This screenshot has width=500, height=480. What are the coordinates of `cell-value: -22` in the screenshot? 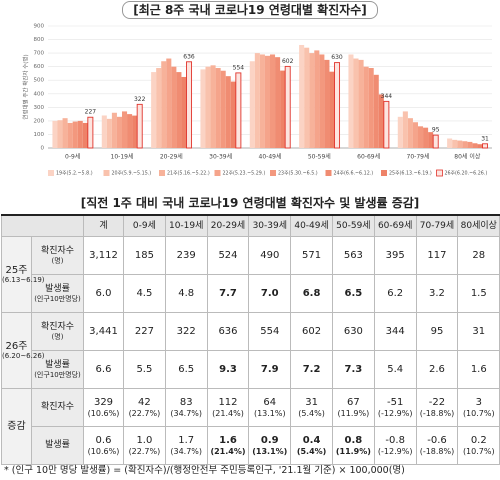 It's located at (437, 403).